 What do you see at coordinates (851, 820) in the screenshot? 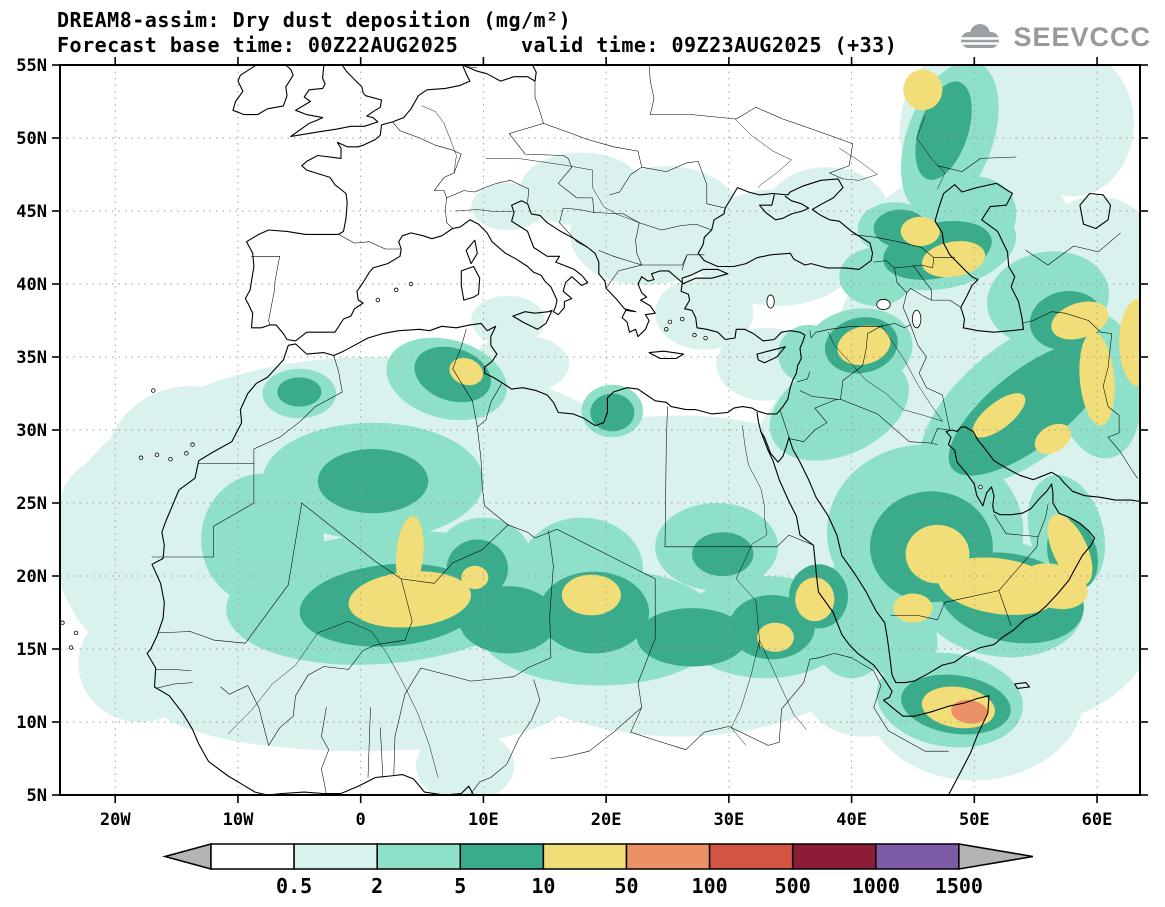
I see `lon-tick-label: 40E` at bounding box center [851, 820].